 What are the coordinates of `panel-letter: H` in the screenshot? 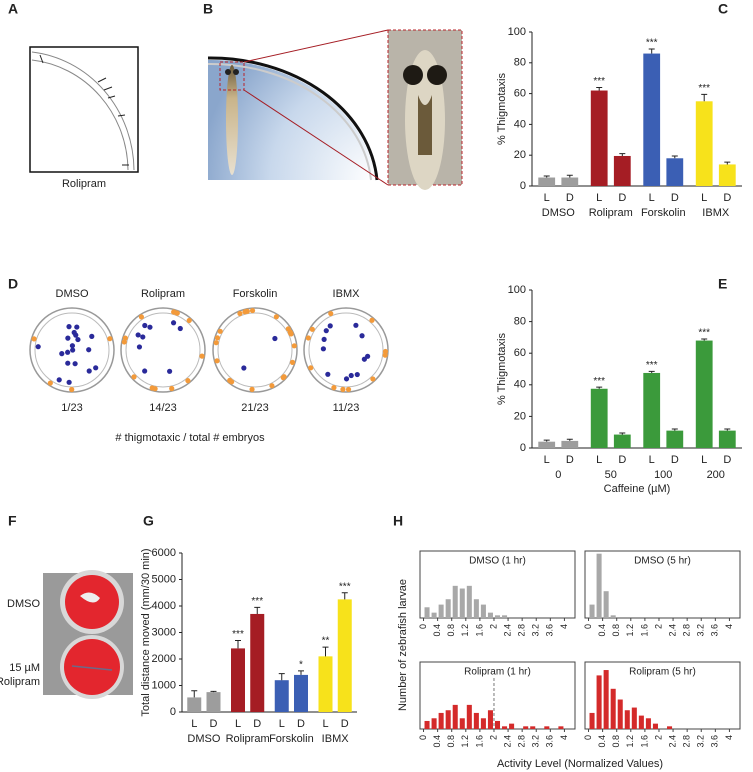 It's located at (398, 521).